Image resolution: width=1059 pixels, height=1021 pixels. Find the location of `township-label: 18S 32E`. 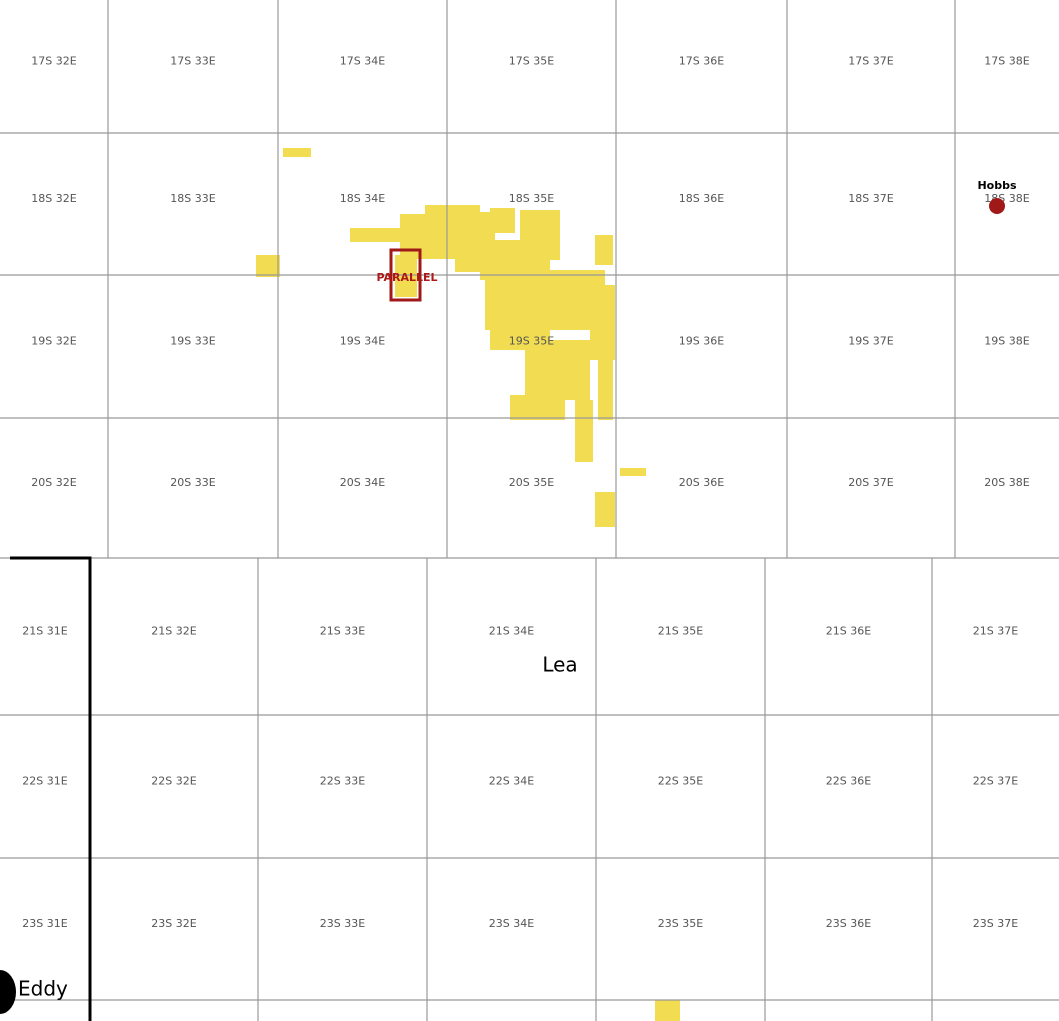

township-label: 18S 32E is located at coordinates (53, 198).